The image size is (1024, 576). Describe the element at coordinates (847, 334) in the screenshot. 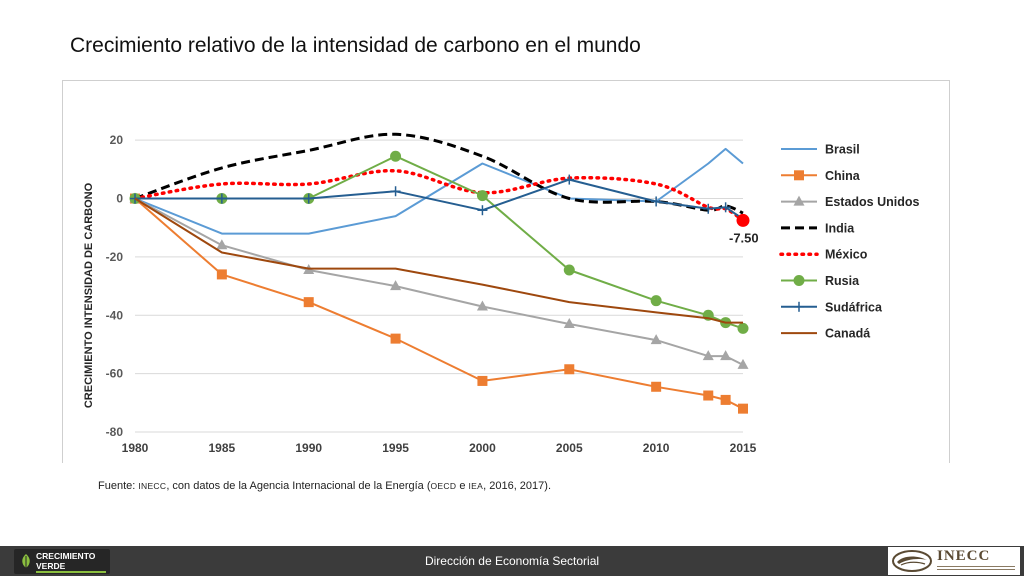

I see `legend-label: Canadá` at that location.